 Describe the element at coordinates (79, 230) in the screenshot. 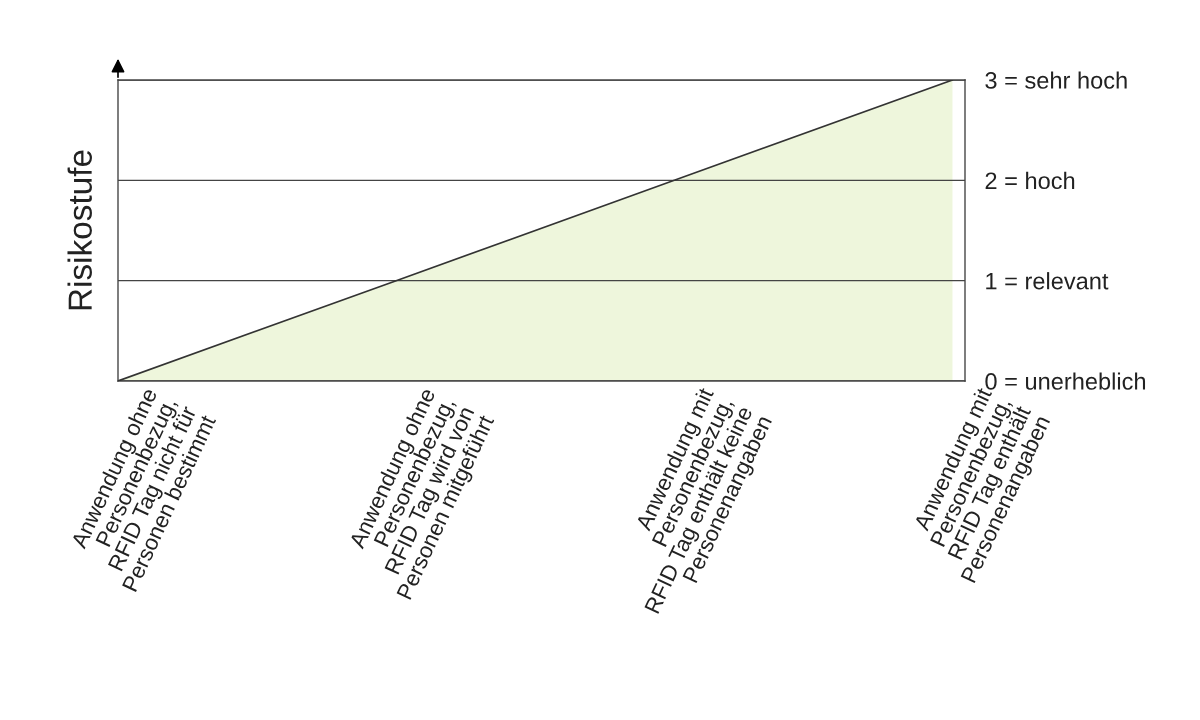

I see `y-axis-title: Risikostufe` at that location.